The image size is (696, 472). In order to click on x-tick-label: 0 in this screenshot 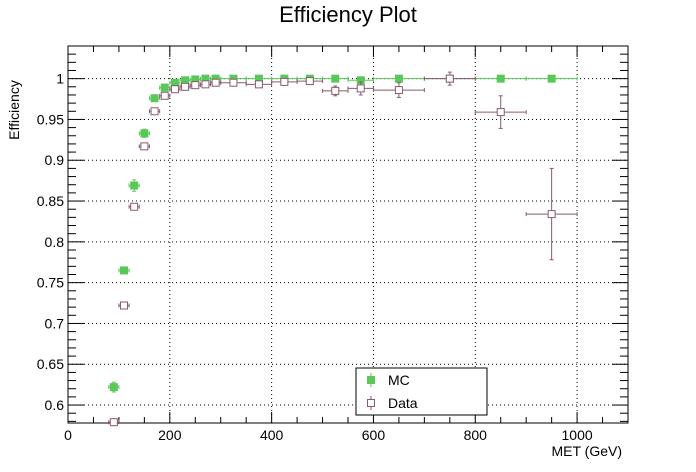, I will do `click(68, 435)`.